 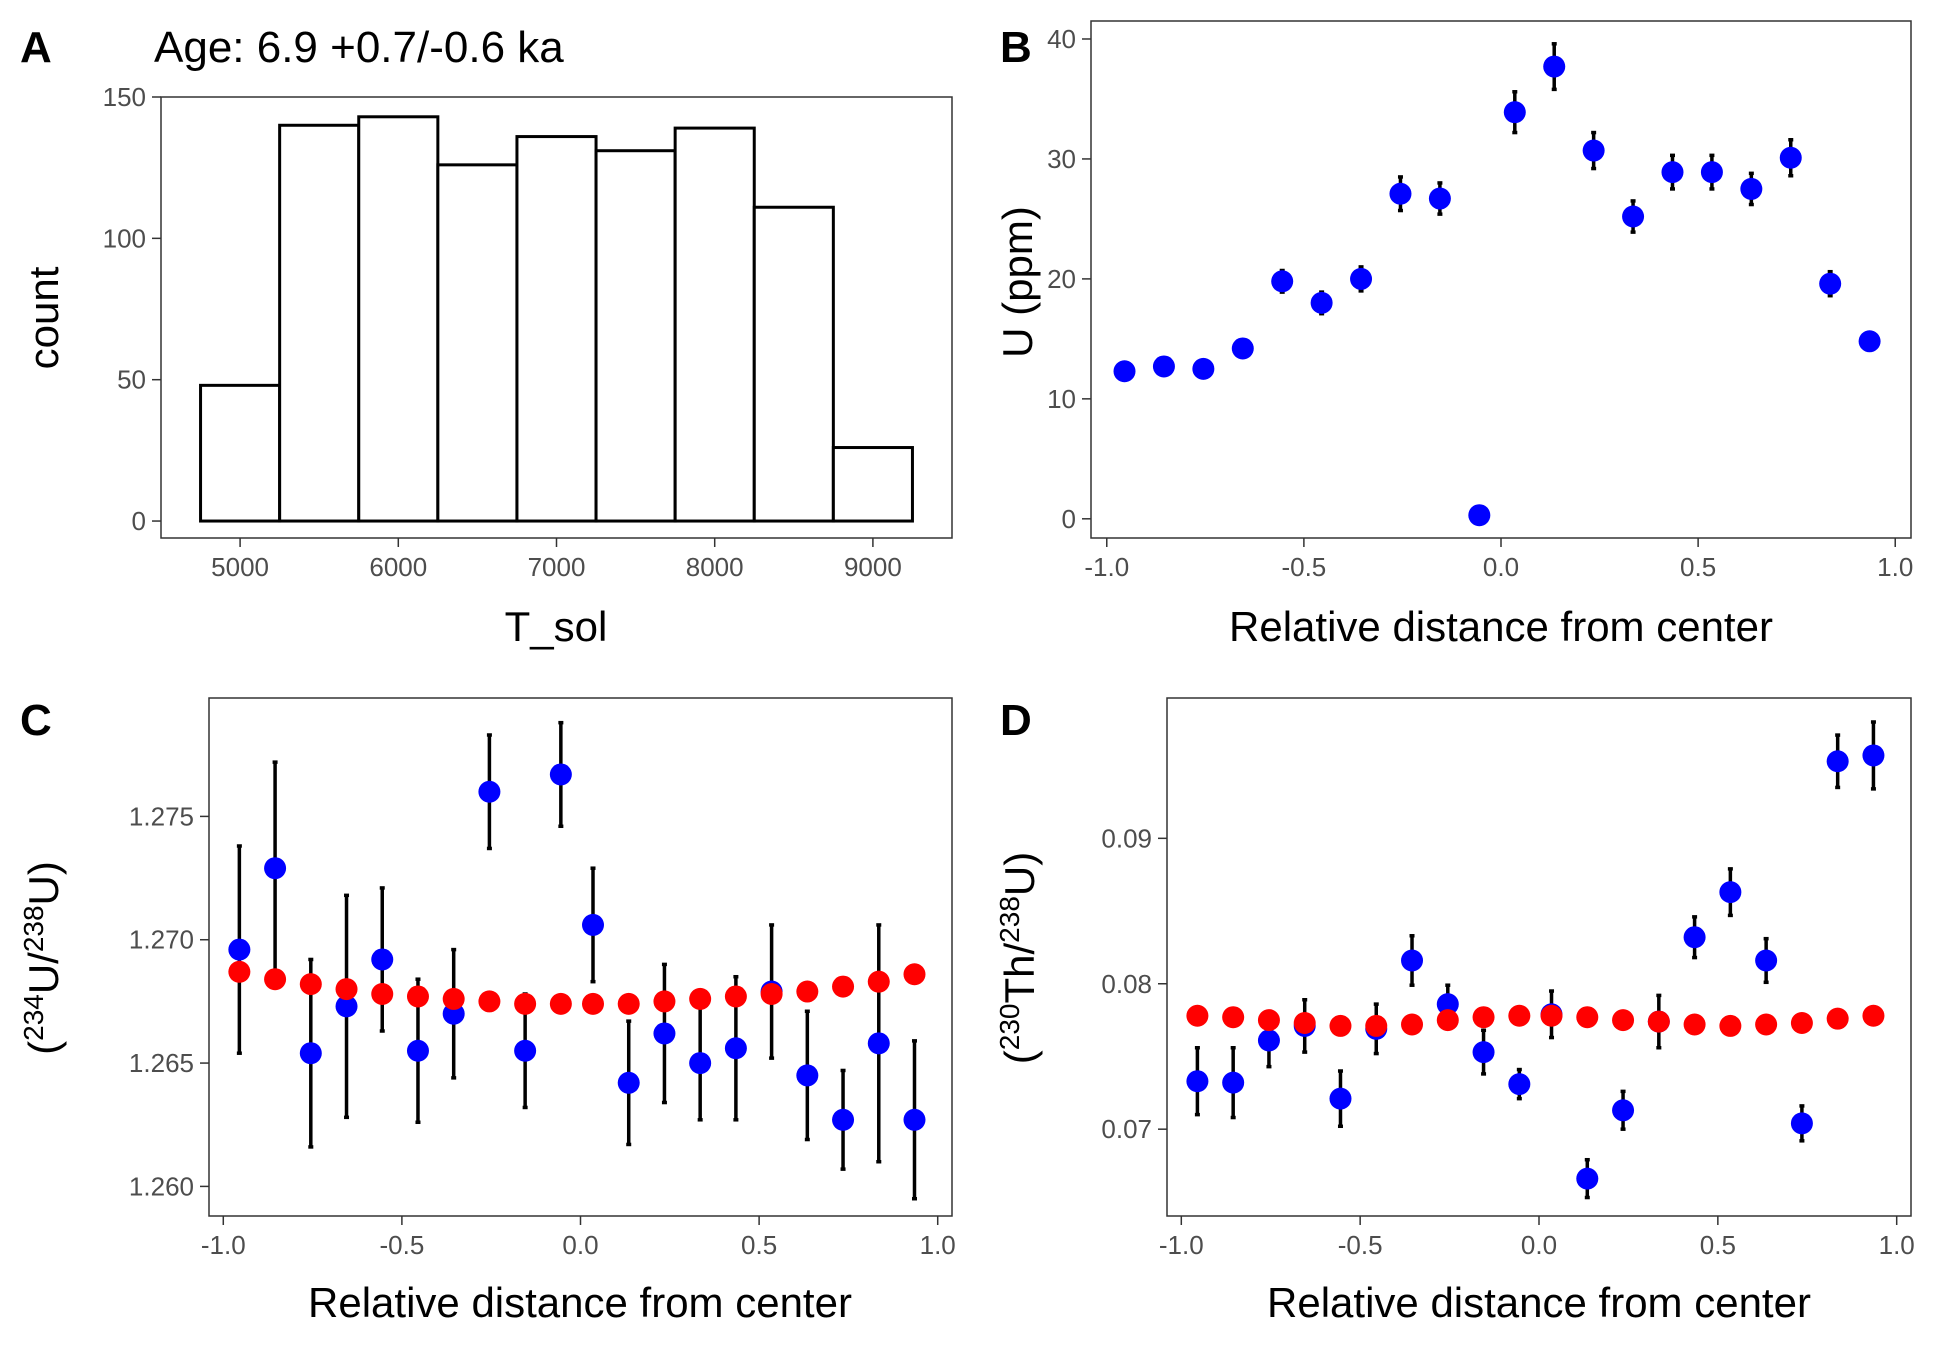 I want to click on y-tick-label: 0, so click(x=1069, y=519).